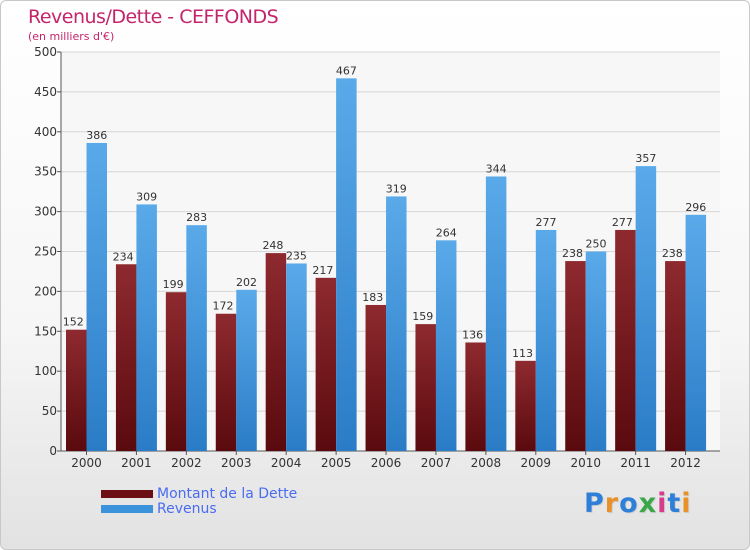 This screenshot has width=750, height=550. Describe the element at coordinates (585, 463) in the screenshot. I see `x-tick-label: 2010` at that location.